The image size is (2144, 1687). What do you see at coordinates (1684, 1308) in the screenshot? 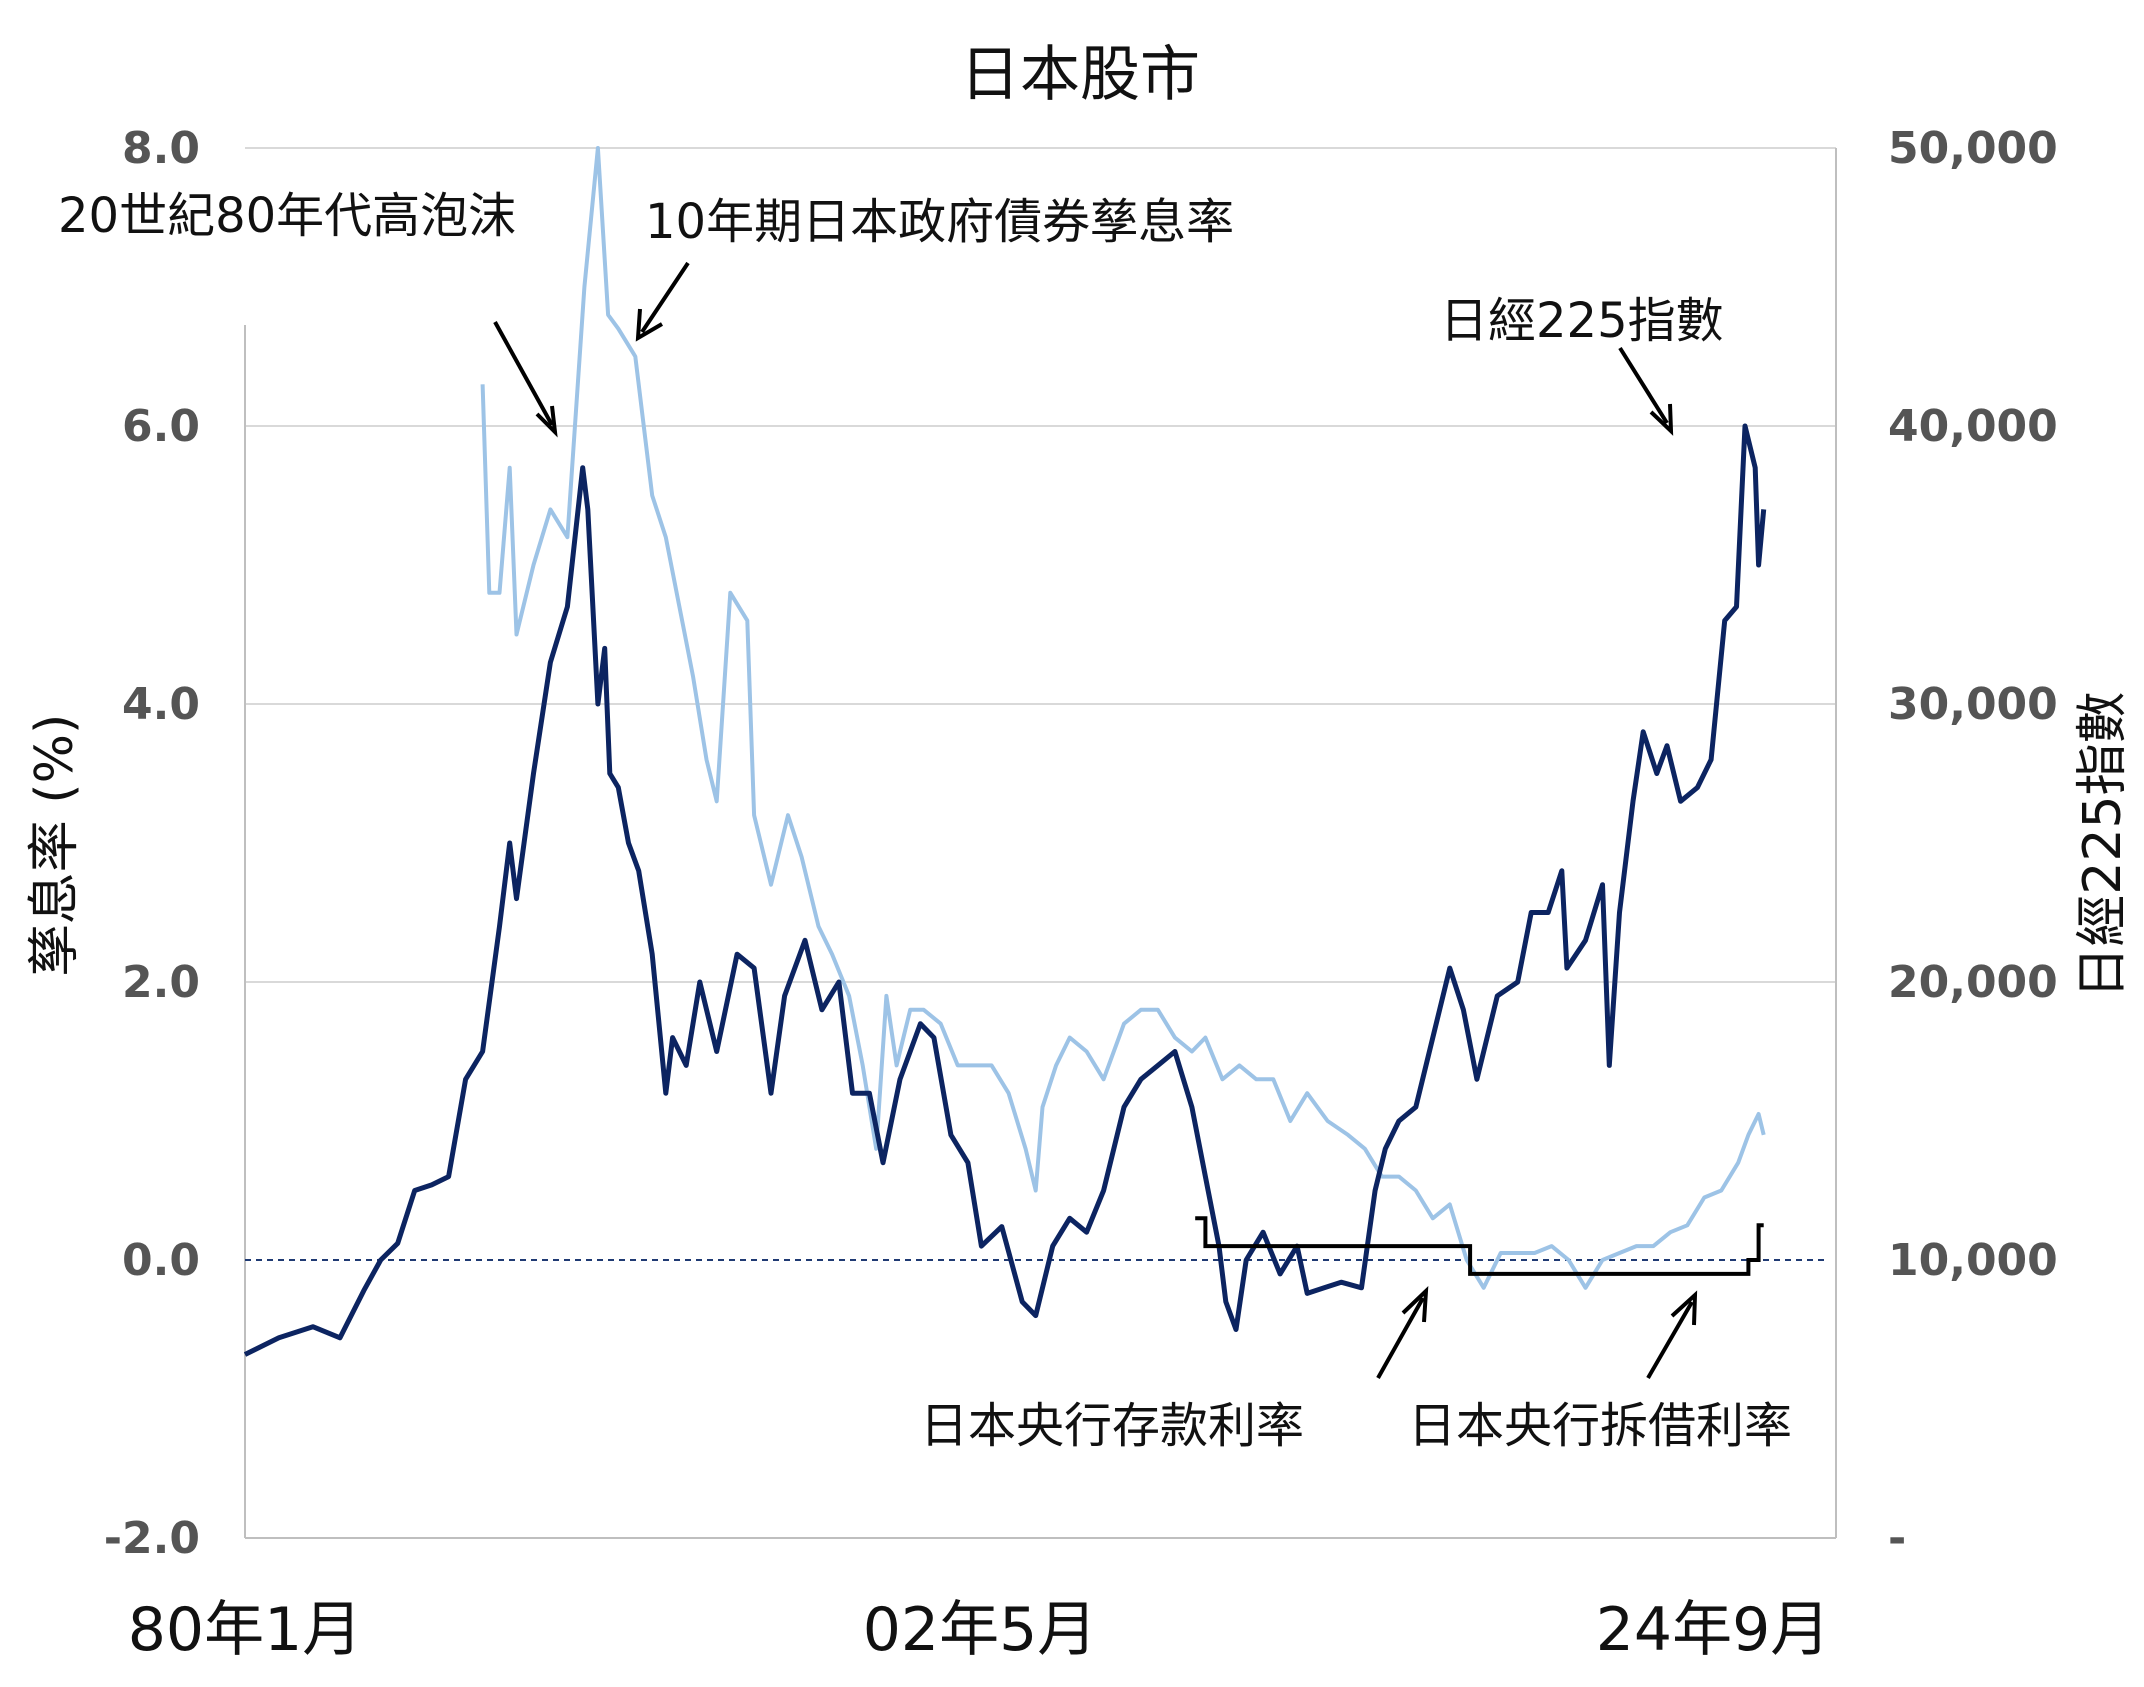
I see `arrow-call-head` at bounding box center [1684, 1308].